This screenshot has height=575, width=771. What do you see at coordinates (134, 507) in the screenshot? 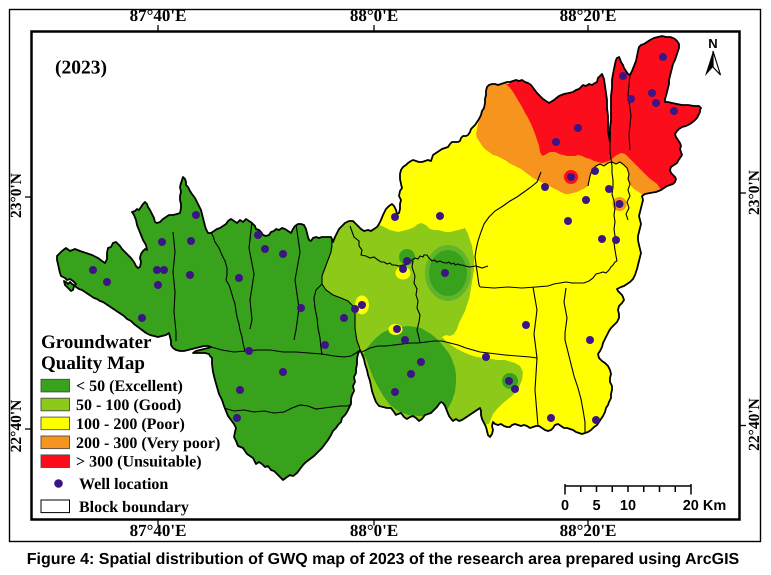
I see `svg-text: Block boundary` at bounding box center [134, 507].